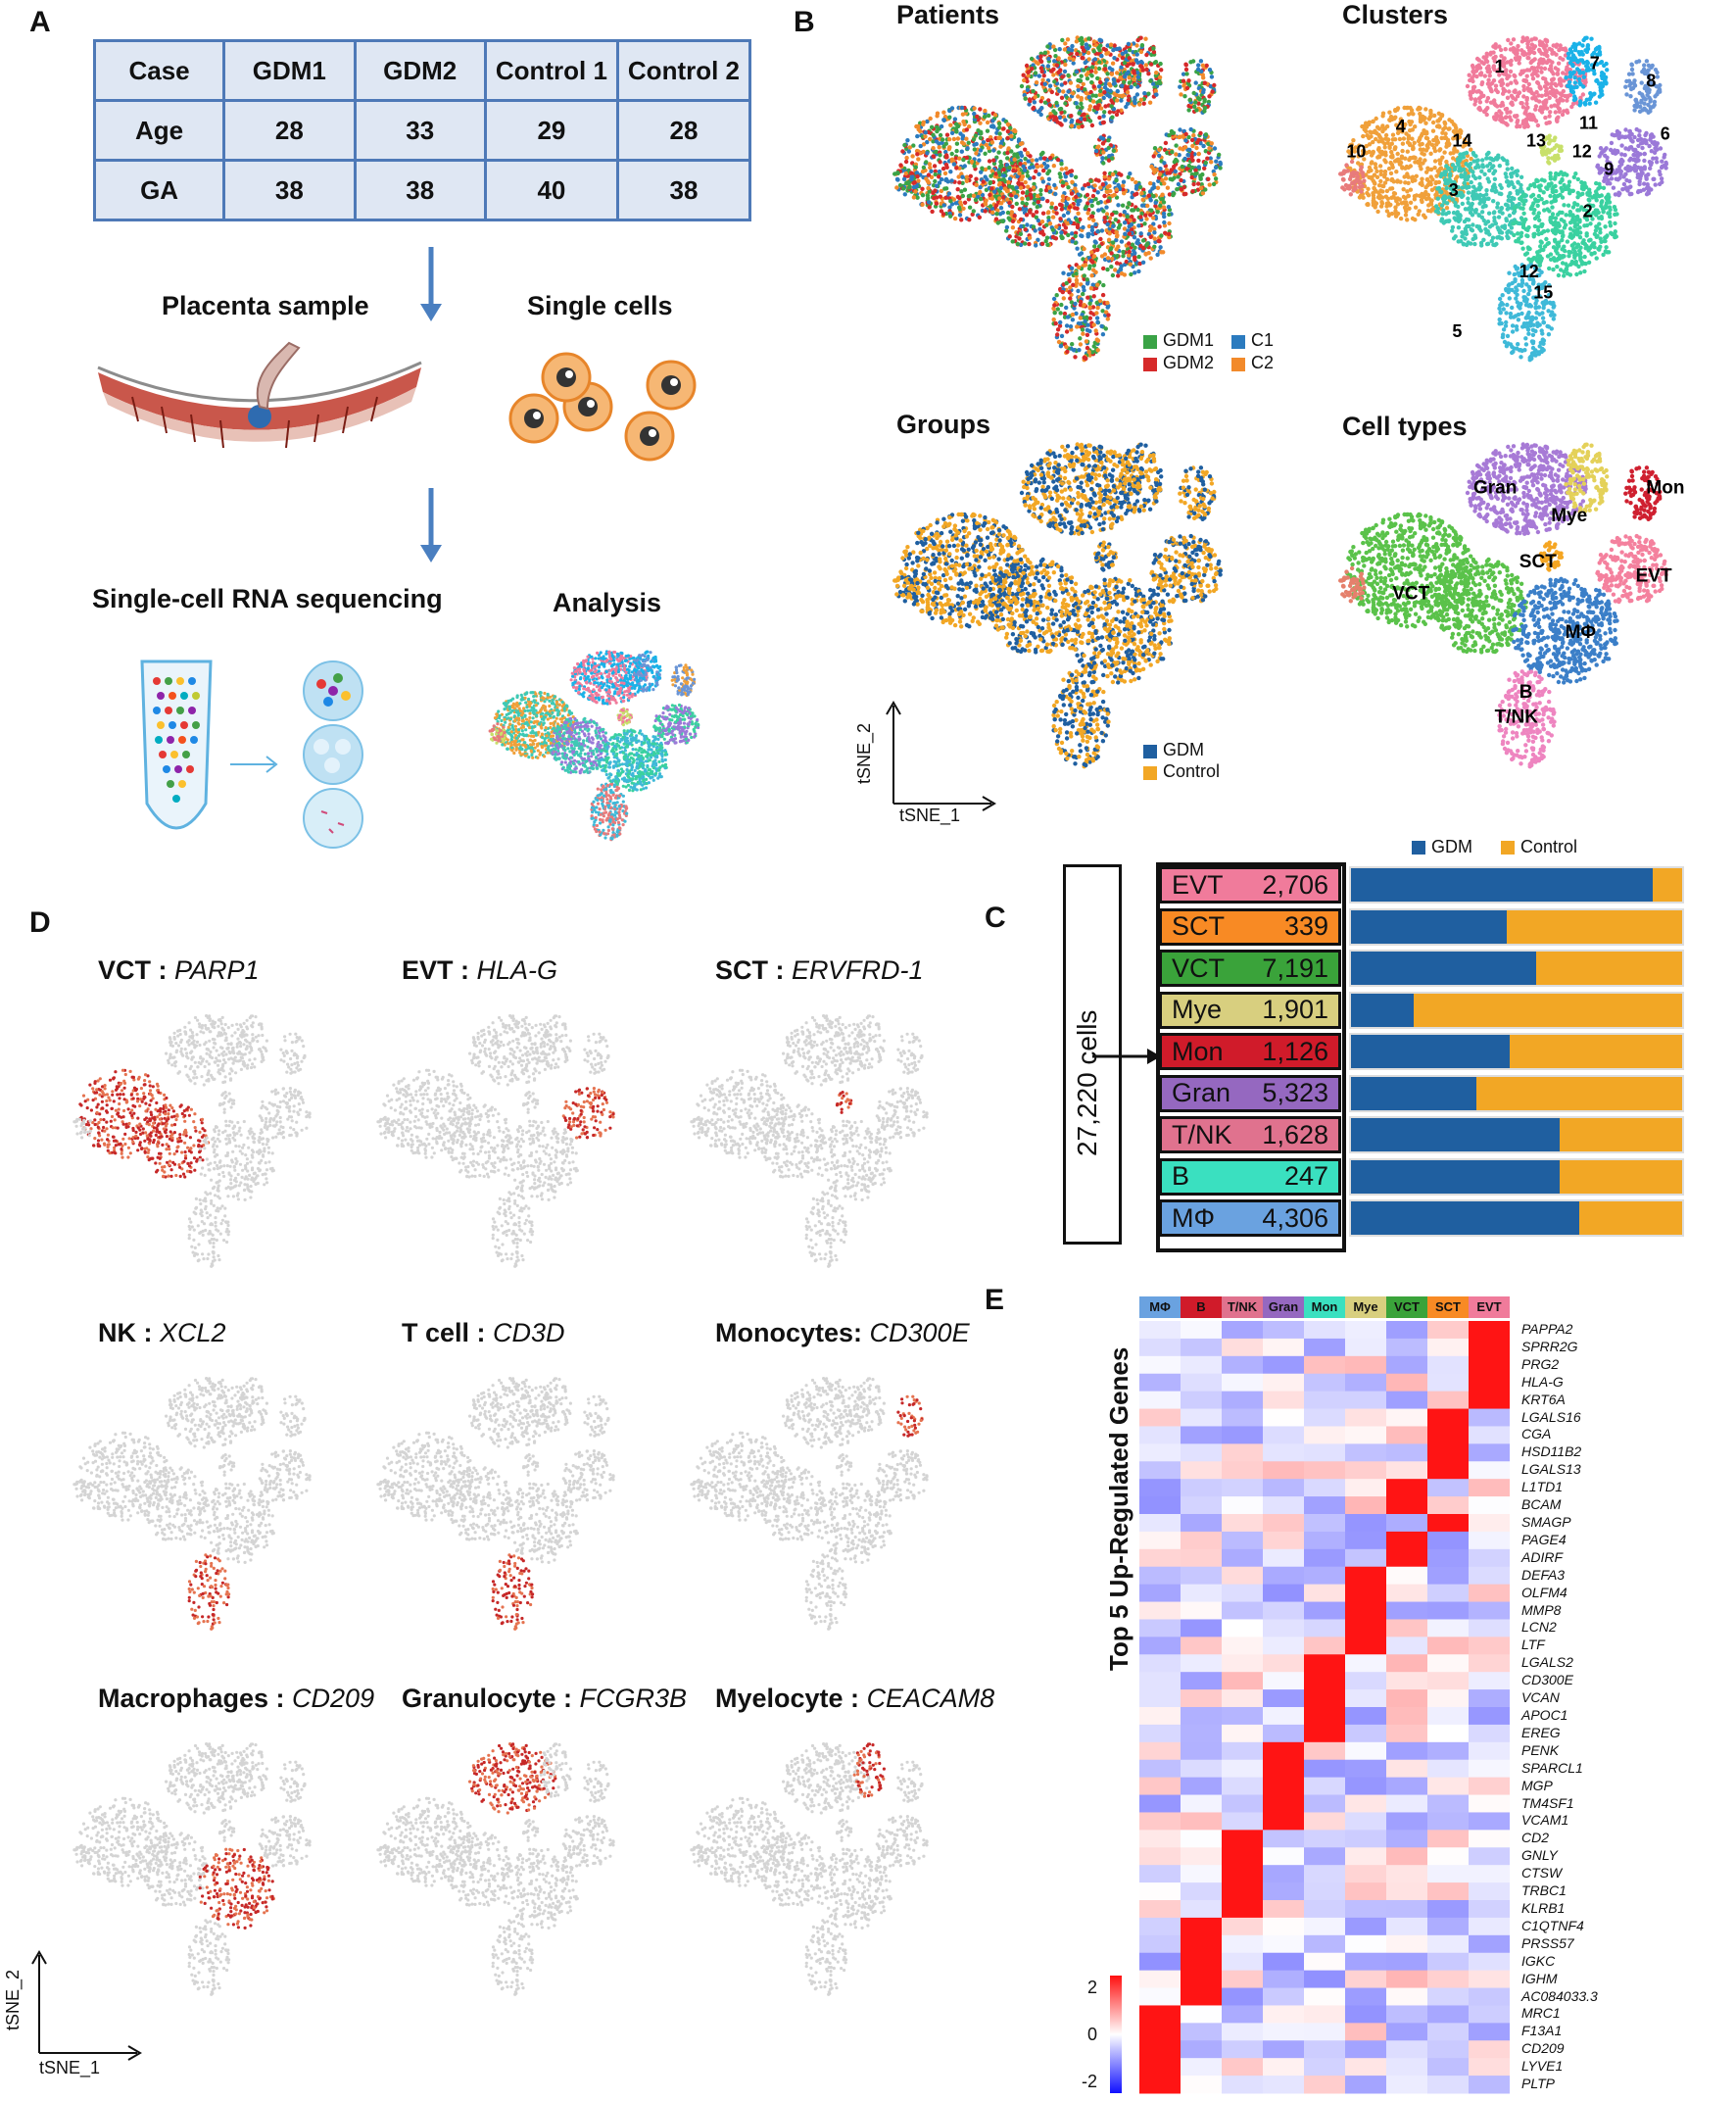 The height and width of the screenshot is (2101, 1736). What do you see at coordinates (1533, 1645) in the screenshot?
I see `gene-label: LTF` at bounding box center [1533, 1645].